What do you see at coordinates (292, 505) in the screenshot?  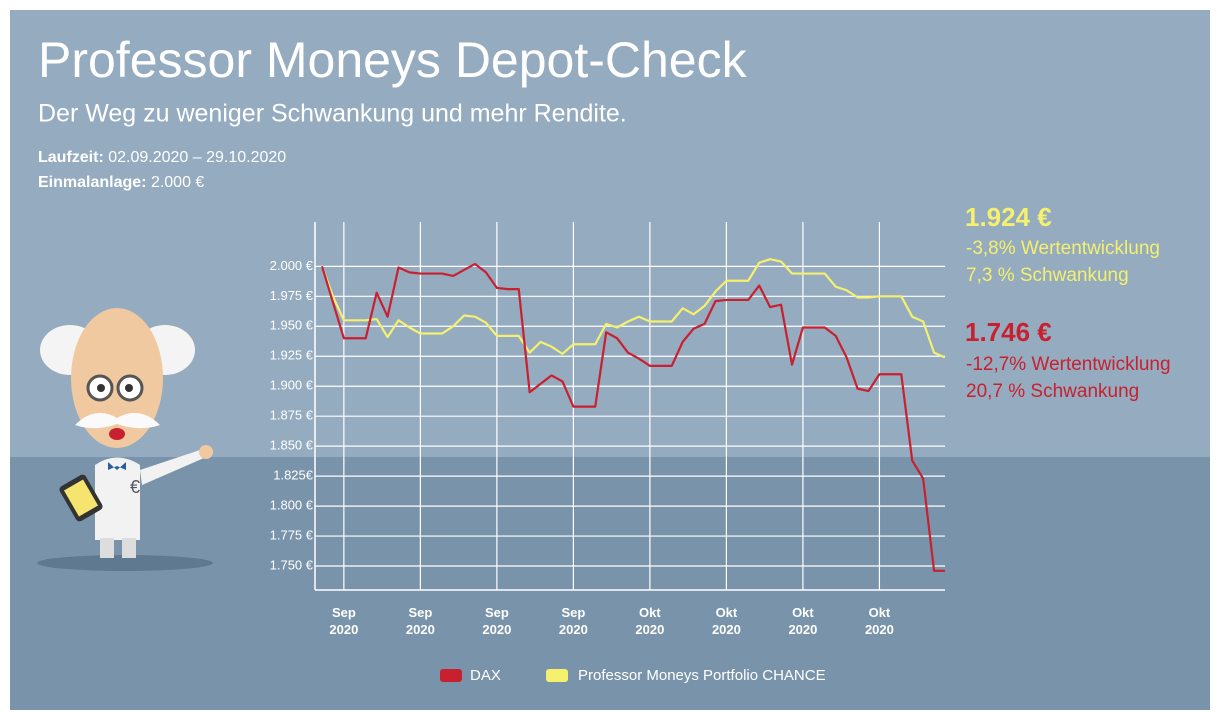 I see `y-tick-label: 1.800 €` at bounding box center [292, 505].